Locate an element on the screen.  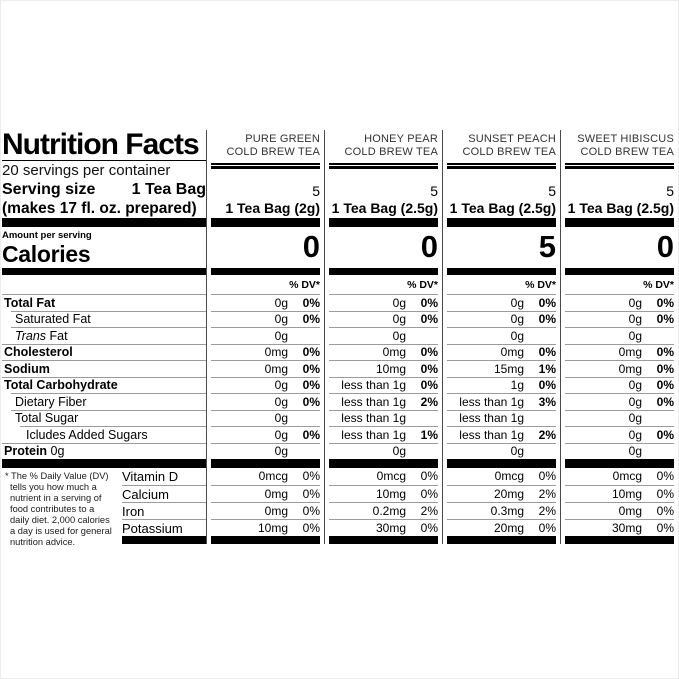
tea-column-name: PURE GREEN COLD BREW TEA is located at coordinates (273, 145).